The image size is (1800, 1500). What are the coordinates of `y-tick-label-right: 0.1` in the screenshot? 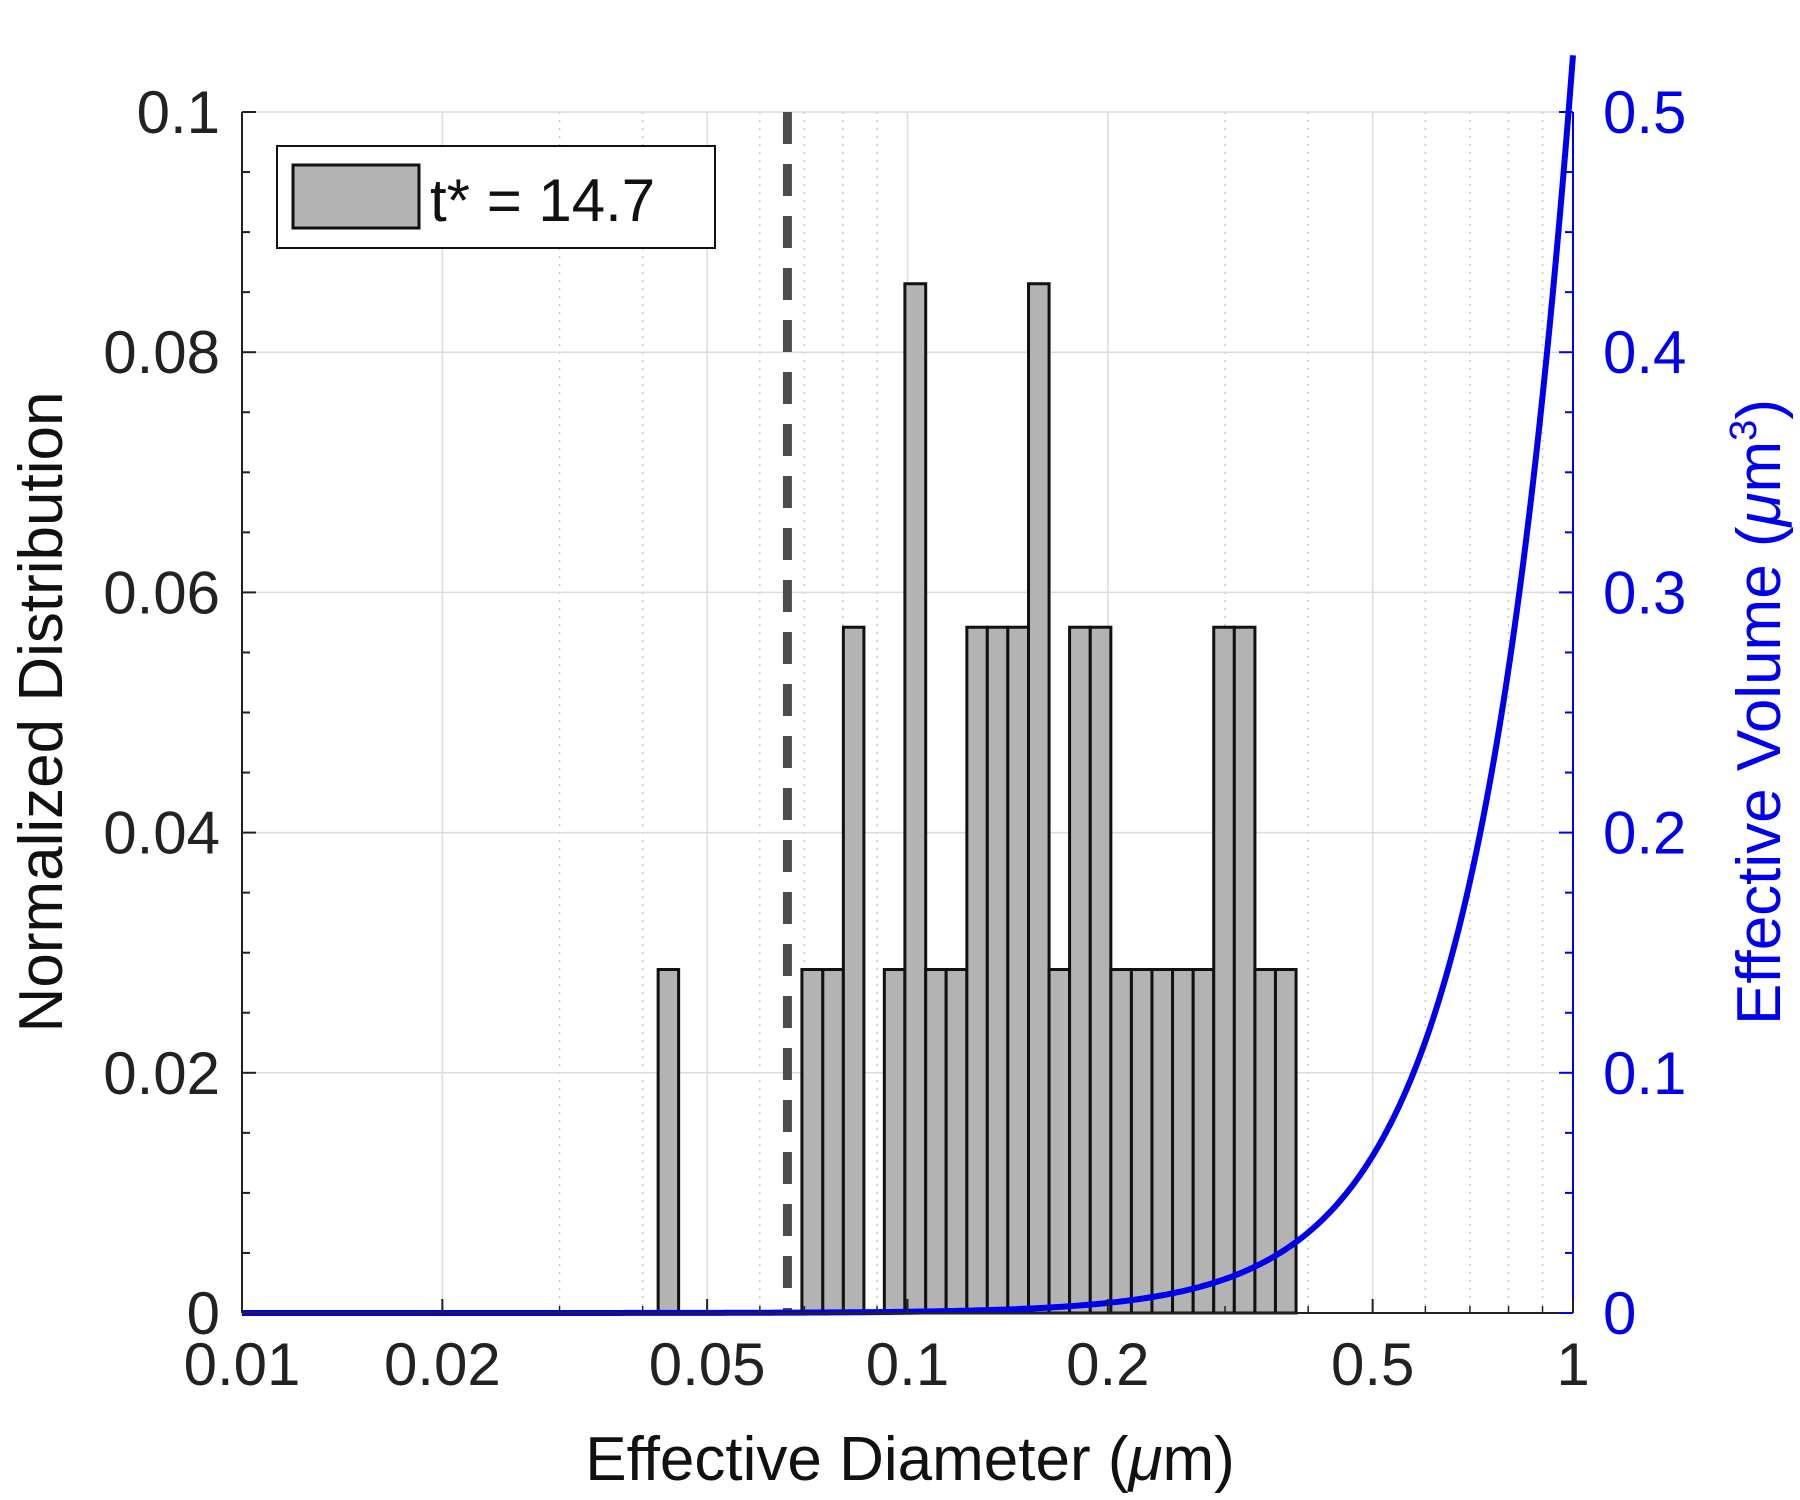 It's located at (1644, 1073).